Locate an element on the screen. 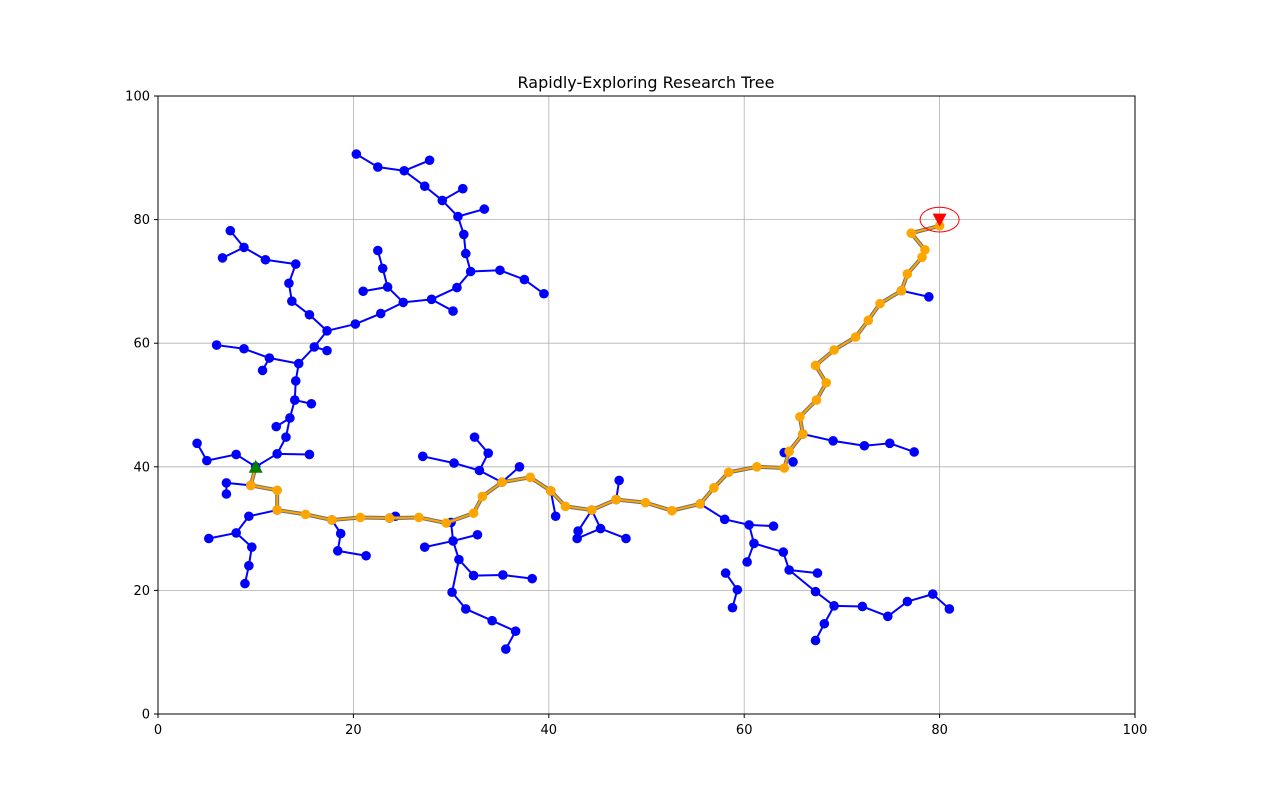 This screenshot has width=1261, height=802. y-tick-label: 60 is located at coordinates (141, 344).